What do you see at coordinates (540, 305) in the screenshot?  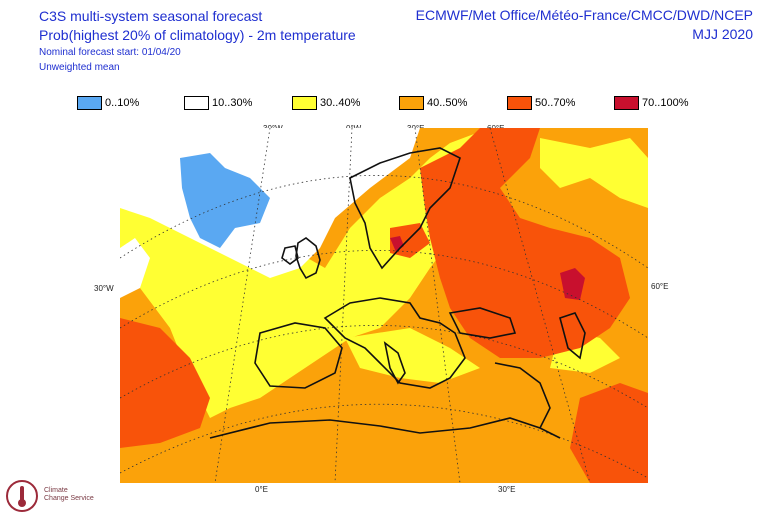 I see `meridian-60e` at bounding box center [540, 305].